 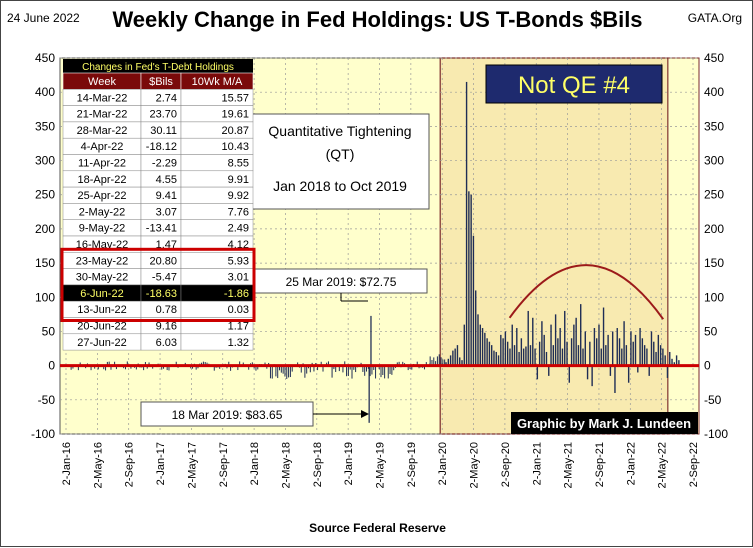 What do you see at coordinates (161, 229) in the screenshot?
I see `table-cell-text: -13.41` at bounding box center [161, 229].